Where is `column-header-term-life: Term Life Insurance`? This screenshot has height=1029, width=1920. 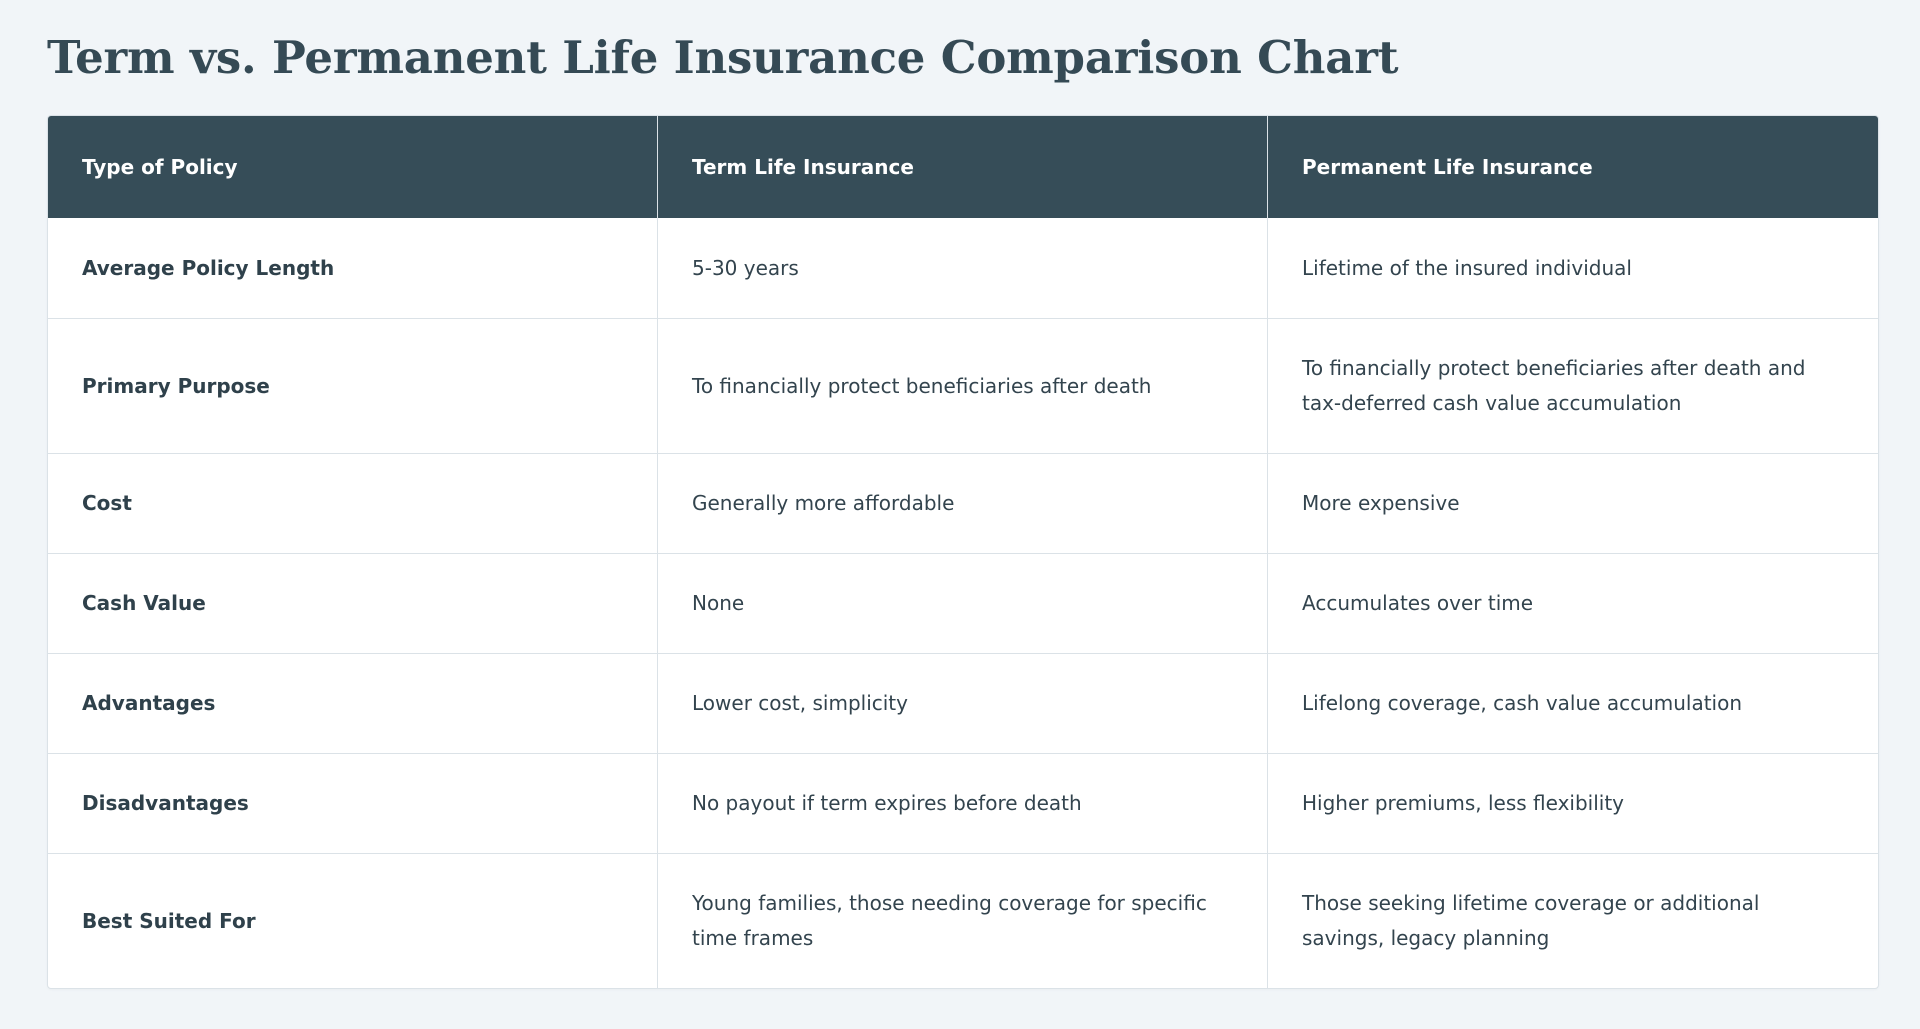 column-header-term-life: Term Life Insurance is located at coordinates (963, 167).